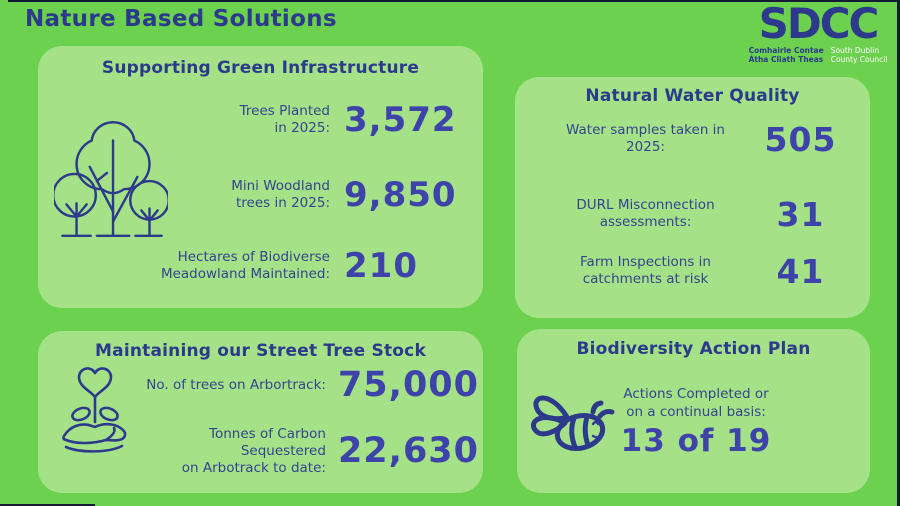 The height and width of the screenshot is (506, 900). Describe the element at coordinates (408, 385) in the screenshot. I see `stat-value: 75,000` at that location.